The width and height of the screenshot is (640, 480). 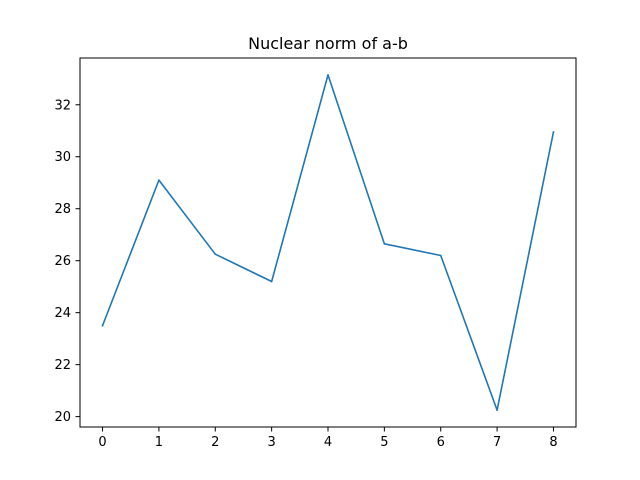 I want to click on x-tick-label: 4, so click(x=328, y=442).